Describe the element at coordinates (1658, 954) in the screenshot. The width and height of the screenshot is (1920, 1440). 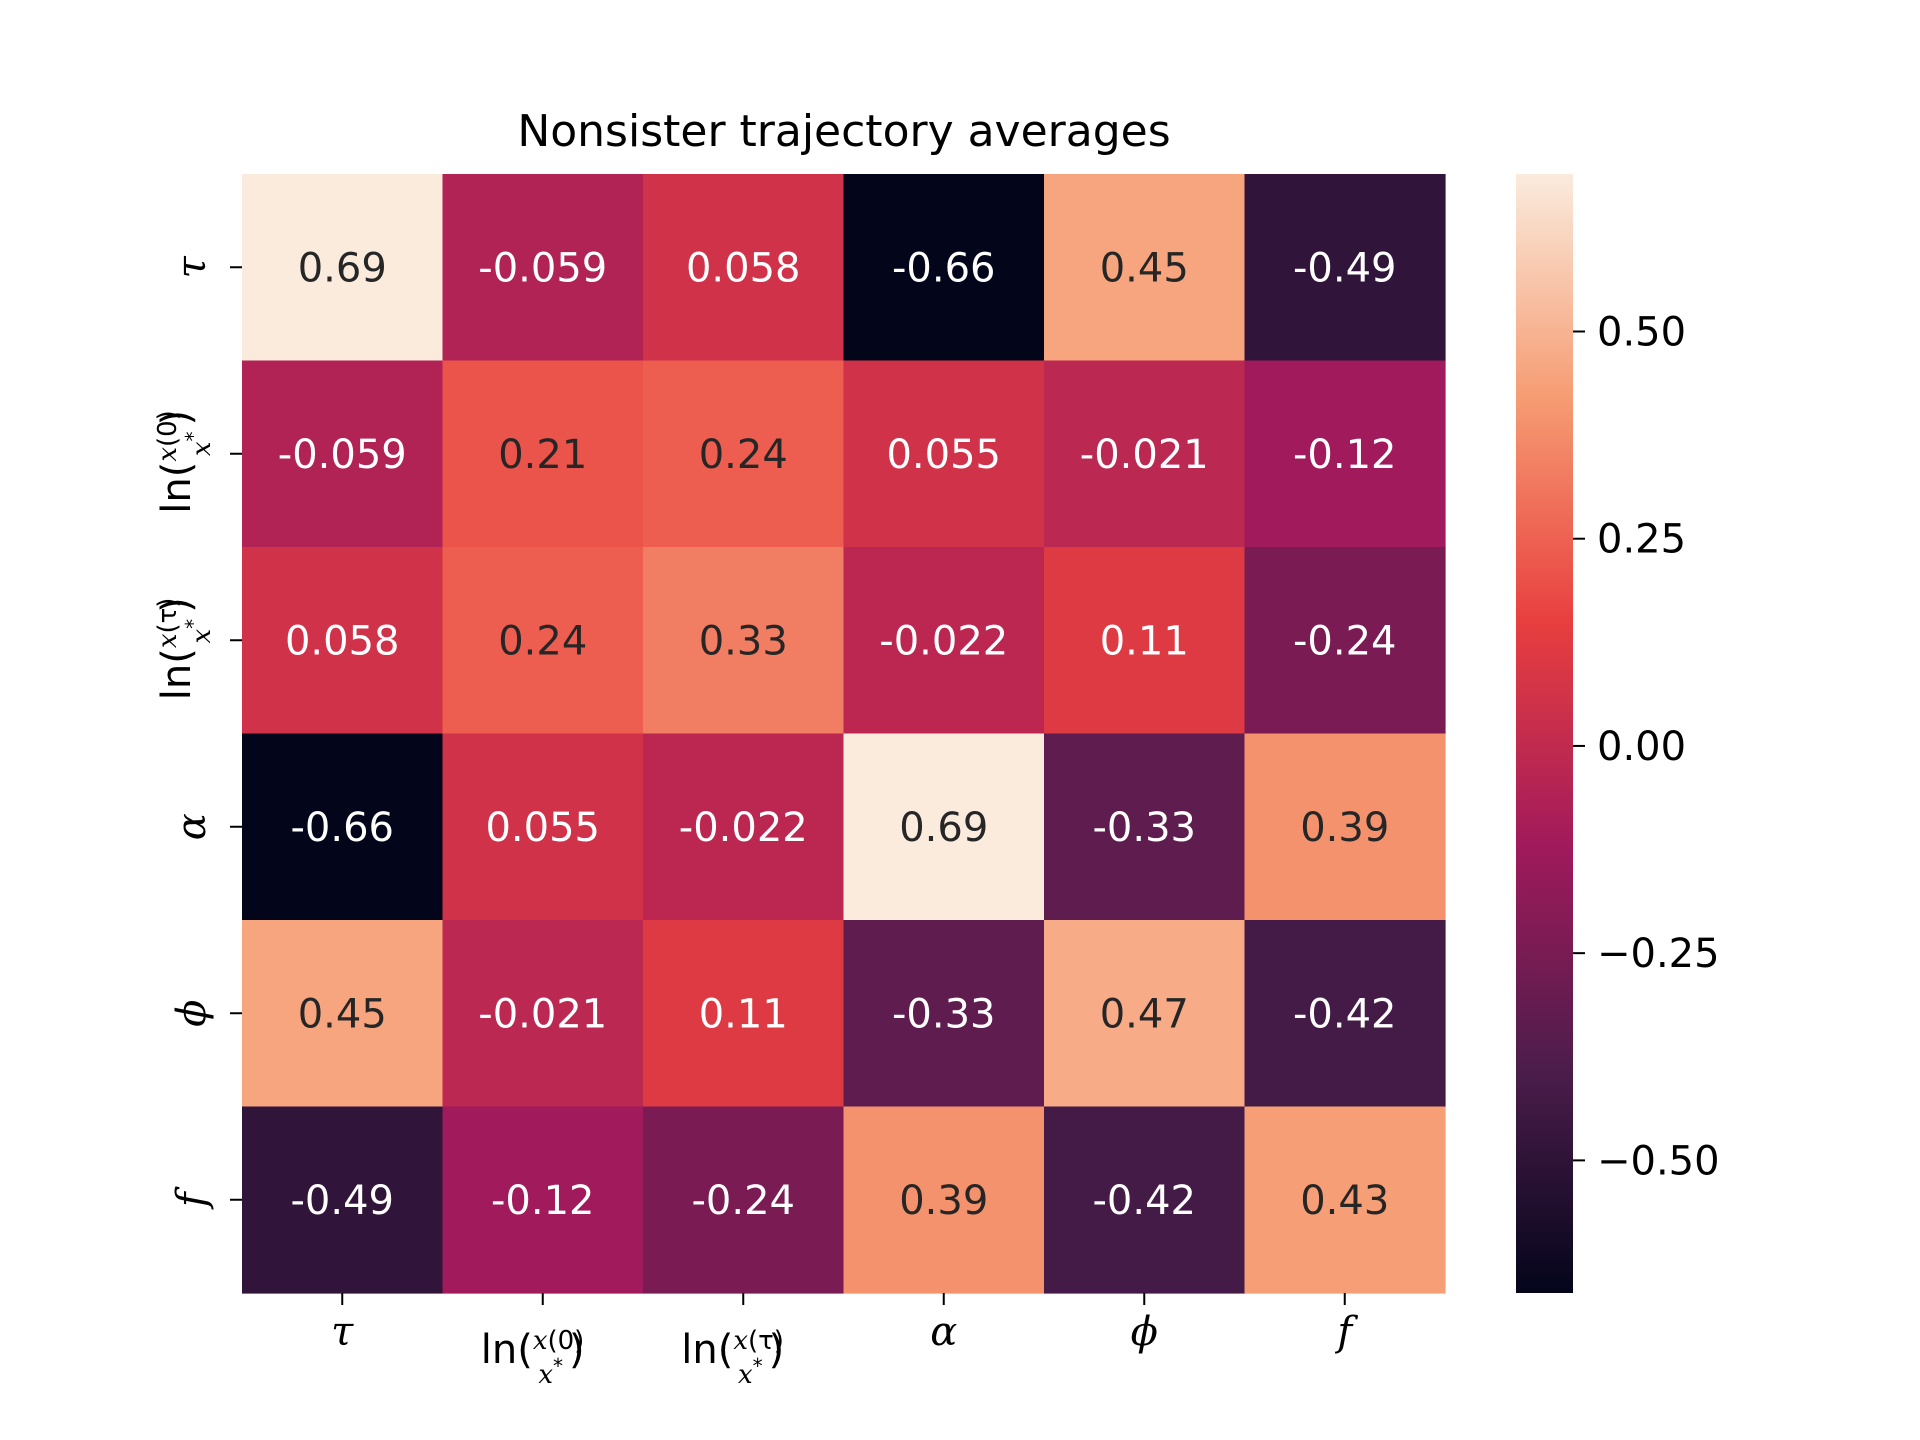
I see `colorbar-tick-label: −0.25` at that location.